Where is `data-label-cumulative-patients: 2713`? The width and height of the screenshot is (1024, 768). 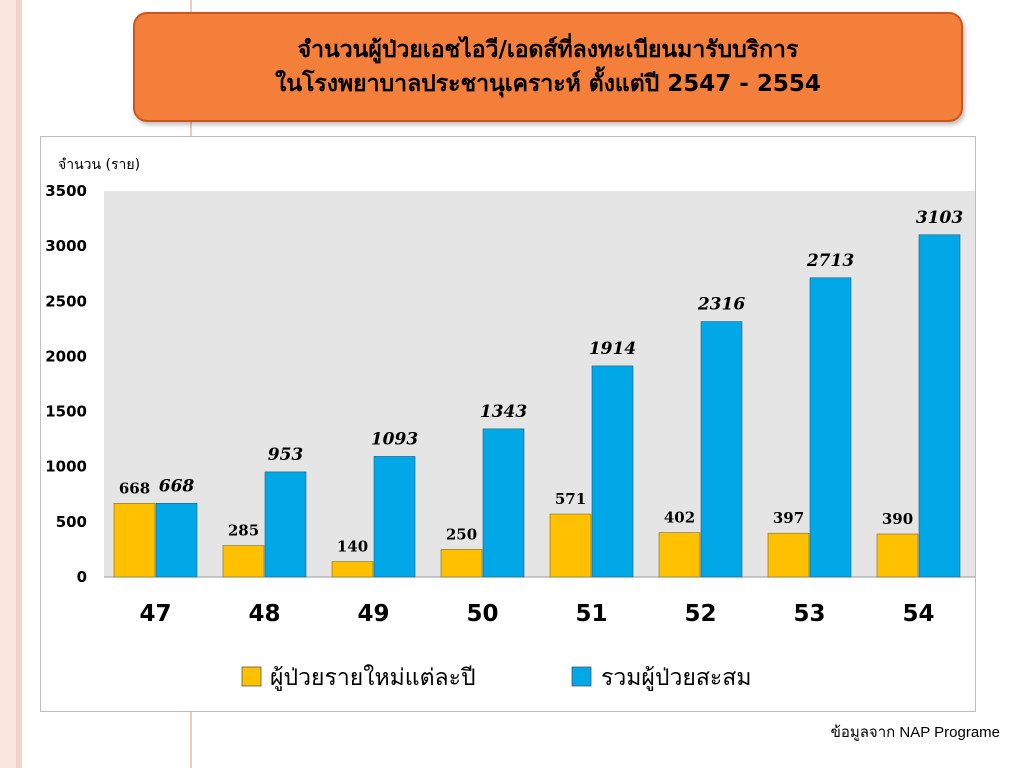
data-label-cumulative-patients: 2713 is located at coordinates (830, 261).